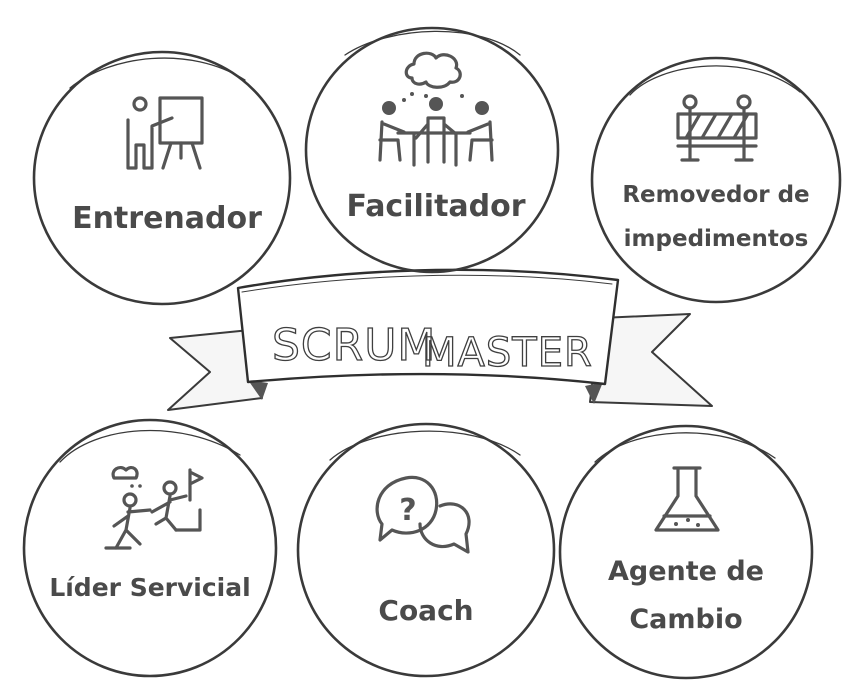 Image resolution: width=865 pixels, height=691 pixels. I want to click on question-chat-icon: ?, so click(423, 514).